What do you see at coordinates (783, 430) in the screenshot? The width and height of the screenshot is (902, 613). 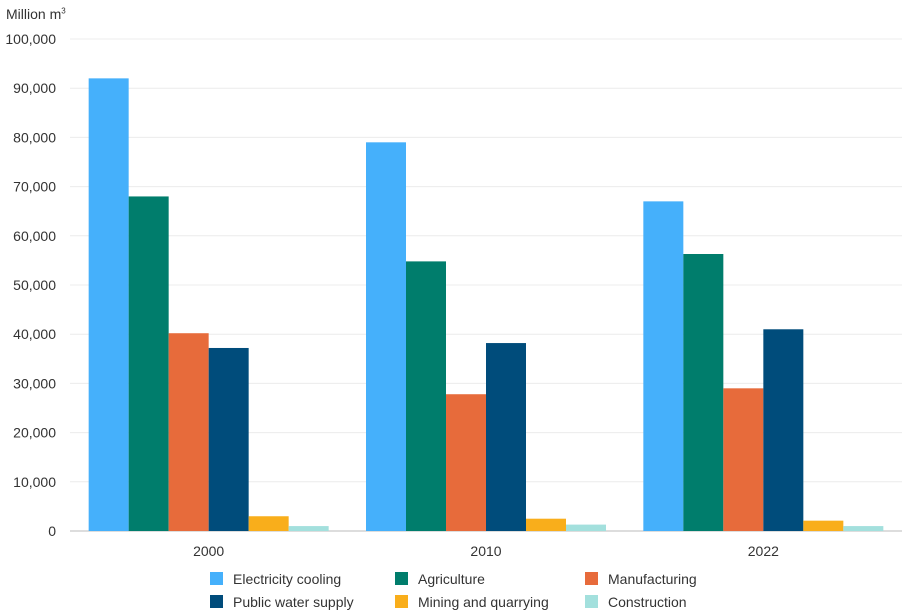 I see `bar-public-water-supply-2022` at bounding box center [783, 430].